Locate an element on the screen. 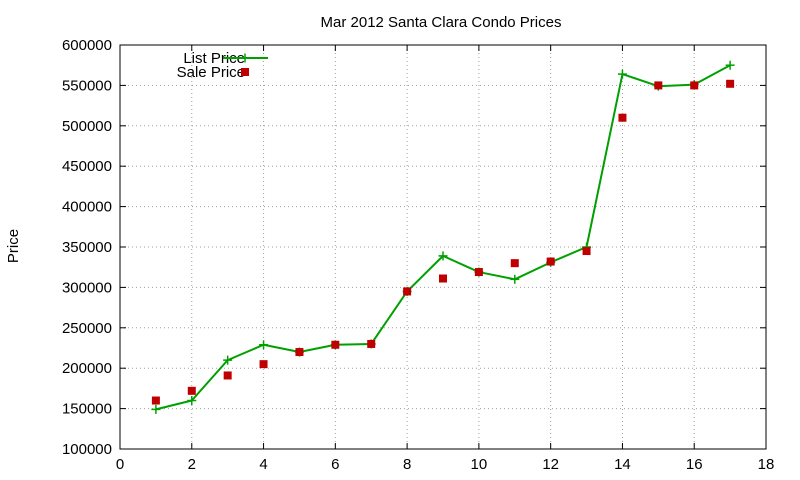  y-tick-label: 400000 is located at coordinates (87, 207).